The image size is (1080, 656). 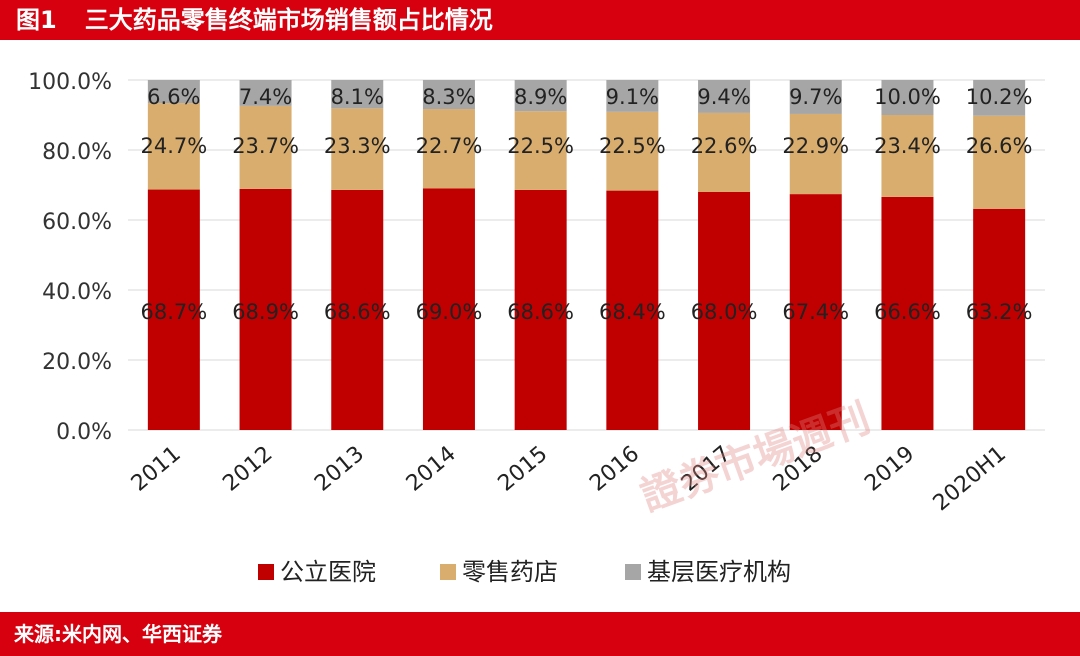 I want to click on data-label: 6.6%, so click(x=173, y=97).